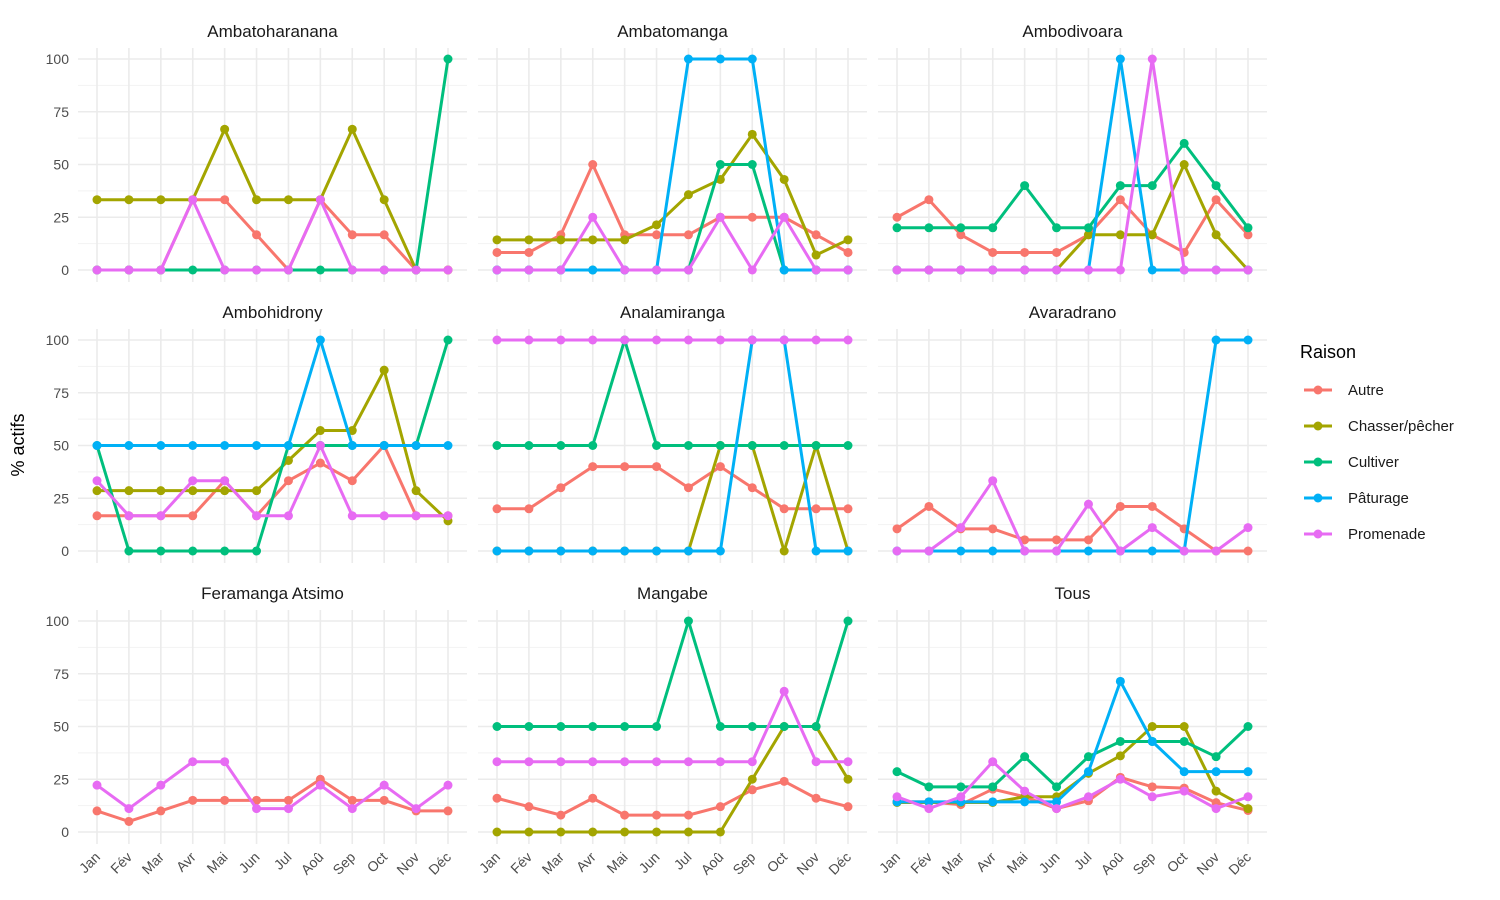 The width and height of the screenshot is (1500, 900). I want to click on legend-label: Pâturage, so click(1378, 498).